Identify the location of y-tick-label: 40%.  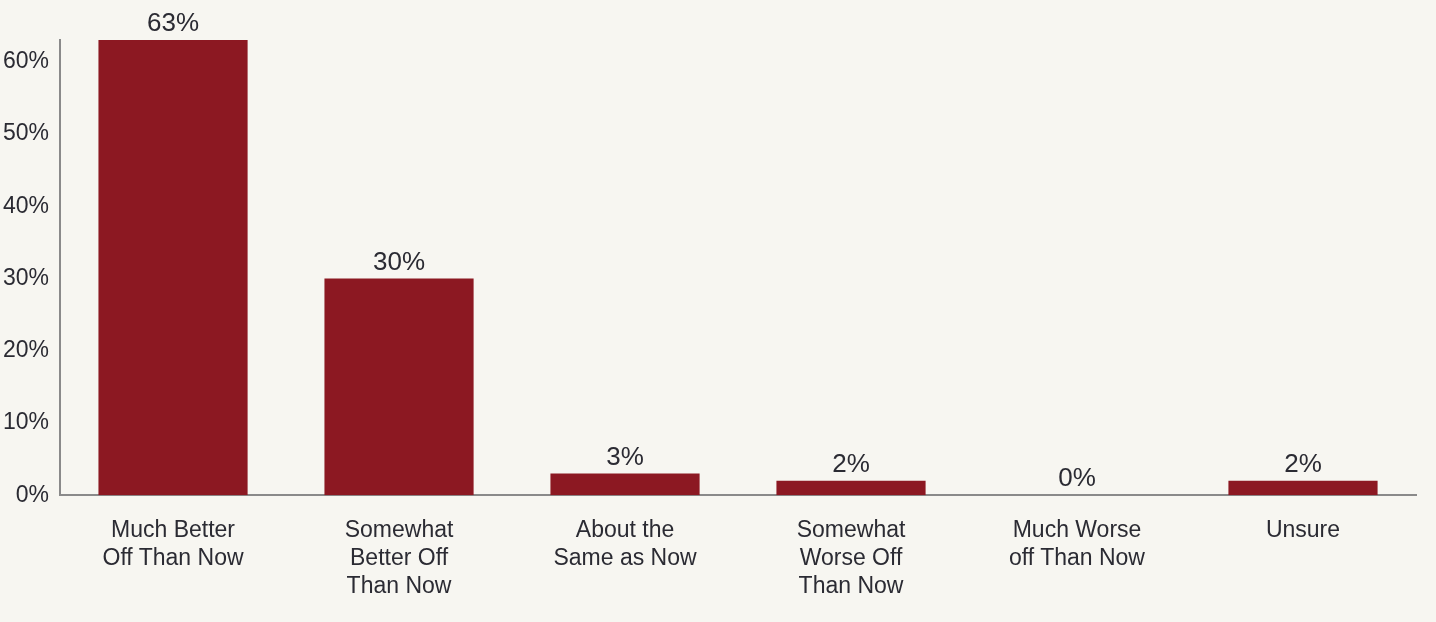
(26, 204).